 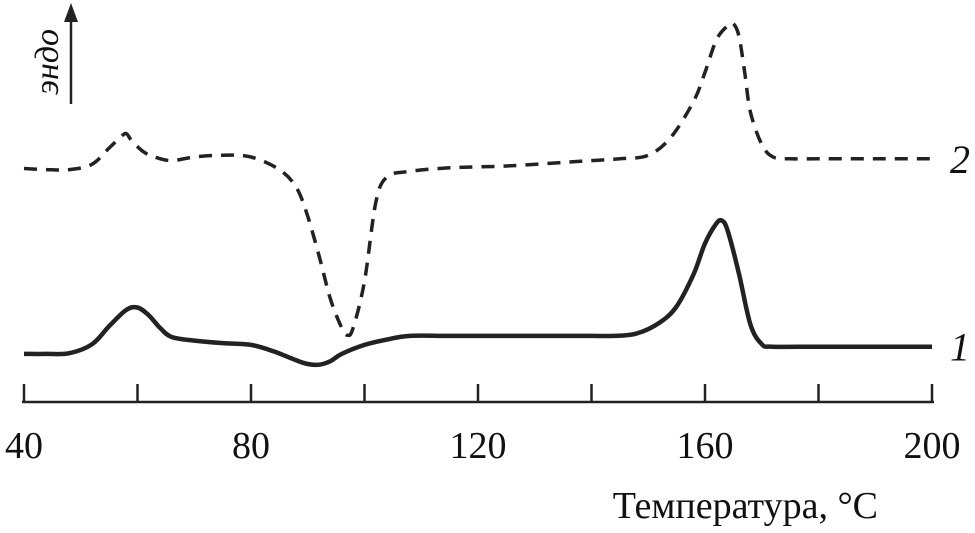 What do you see at coordinates (251, 446) in the screenshot?
I see `x-tick-label-80: 80` at bounding box center [251, 446].